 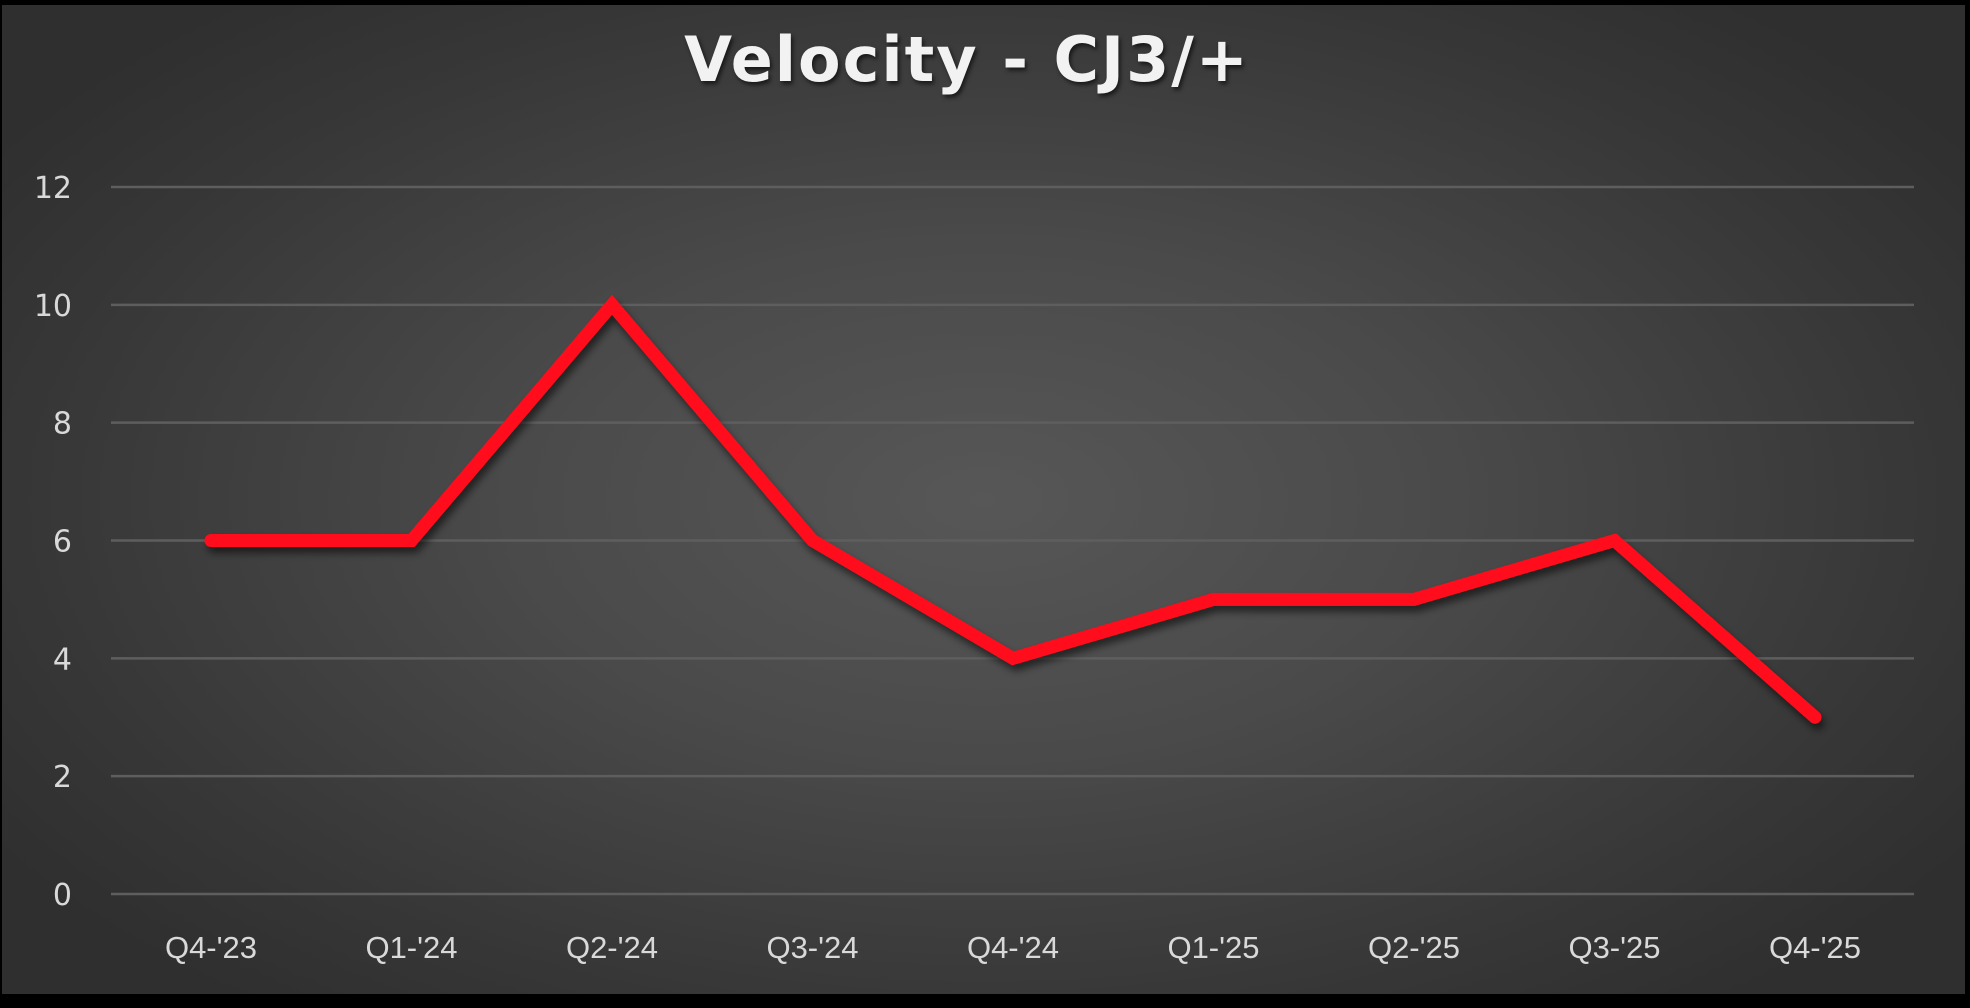 I want to click on x-tick-label: Q1-'25, so click(x=1213, y=947).